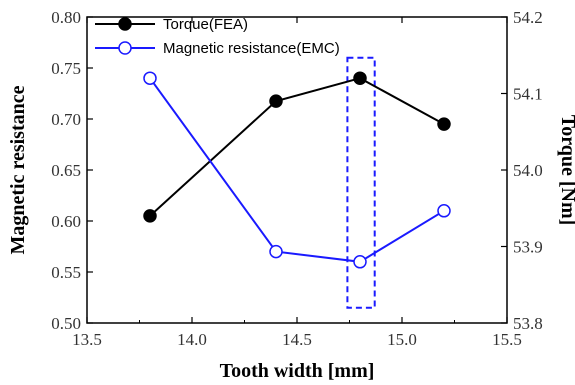 The width and height of the screenshot is (575, 385). Describe the element at coordinates (297, 371) in the screenshot. I see `x-axis-title: Tooth width [mm]` at that location.